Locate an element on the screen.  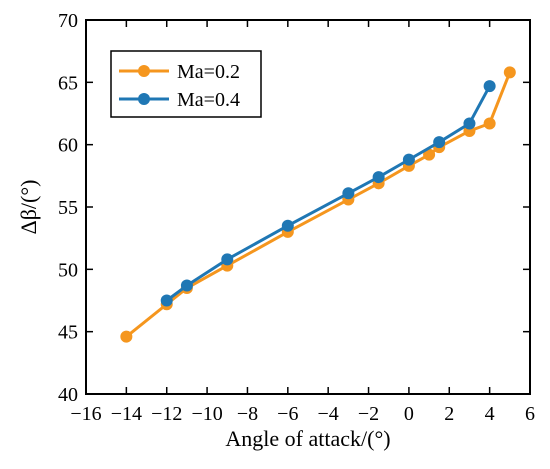
legend-box is located at coordinates (186, 84).